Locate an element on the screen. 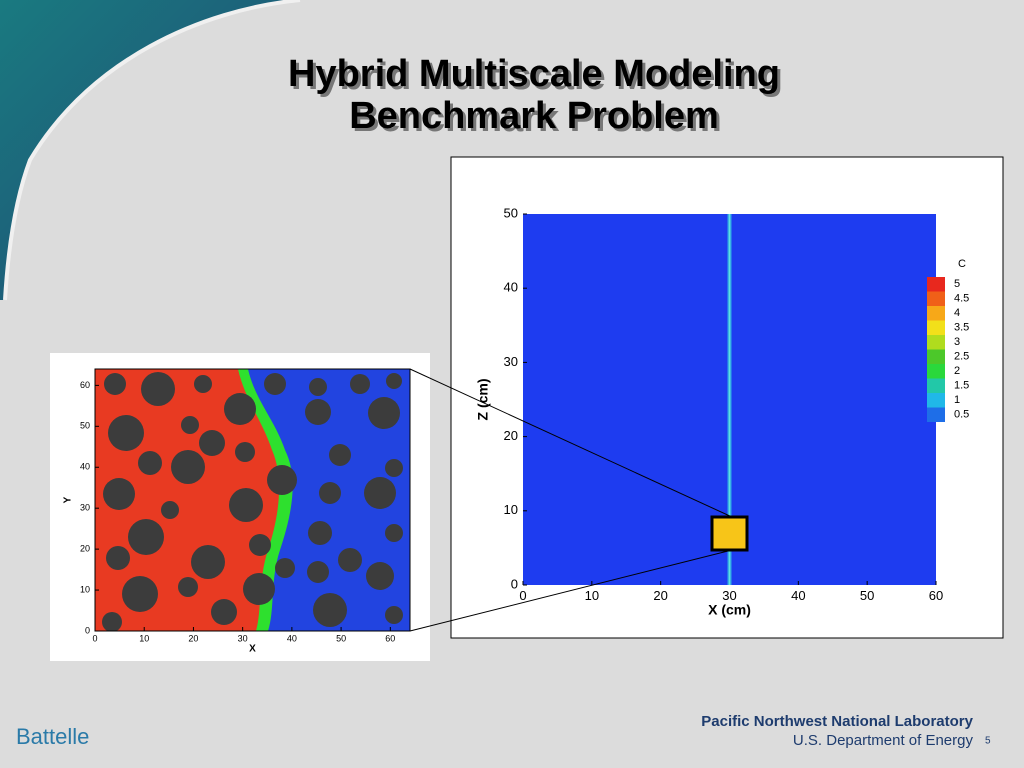  swoosh-edge is located at coordinates (152, 150).